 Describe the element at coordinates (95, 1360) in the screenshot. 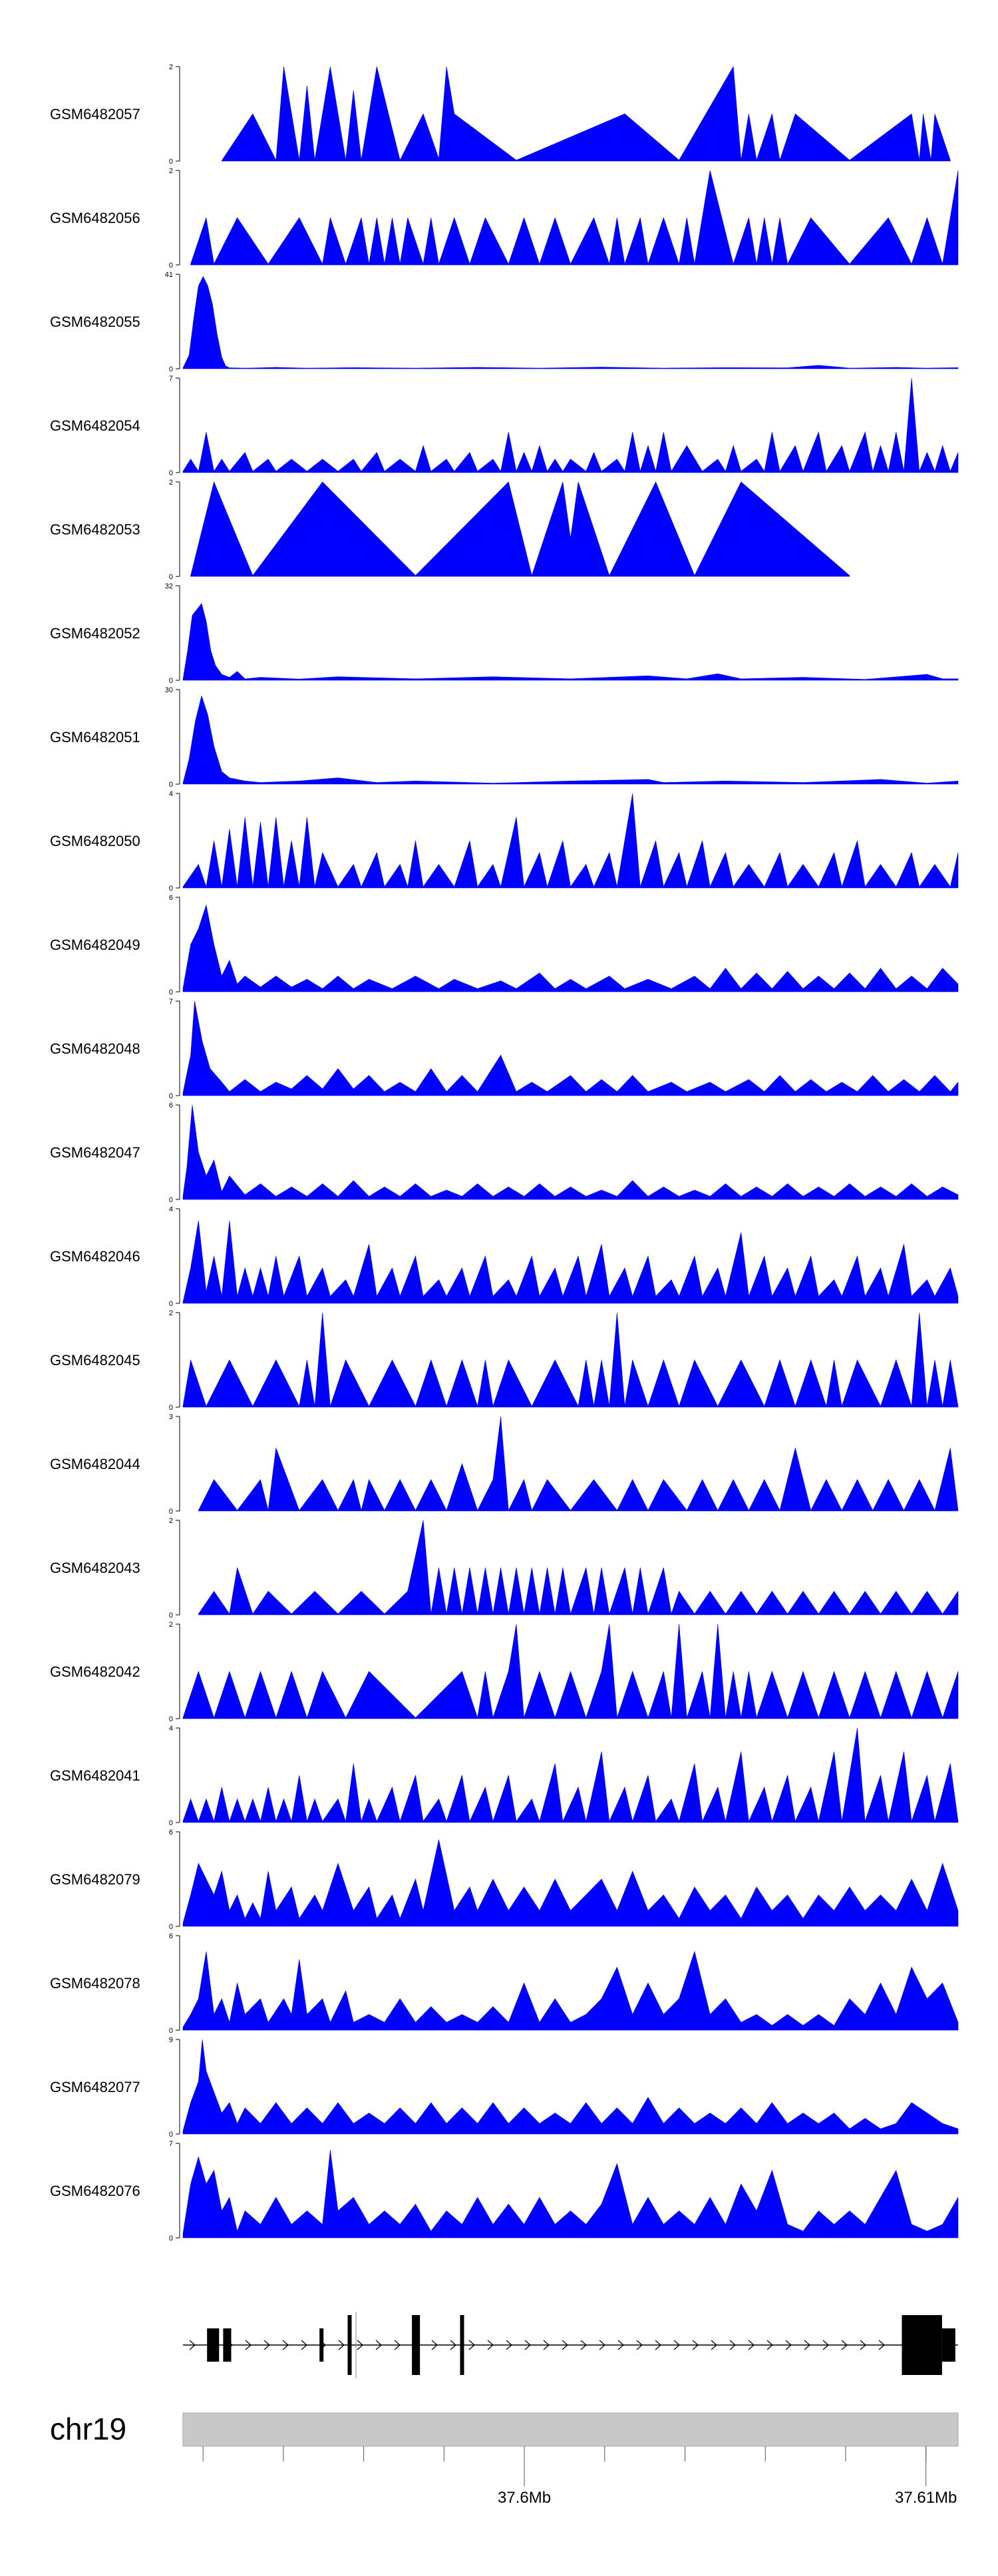

I see `track-label: GSM6482045` at that location.